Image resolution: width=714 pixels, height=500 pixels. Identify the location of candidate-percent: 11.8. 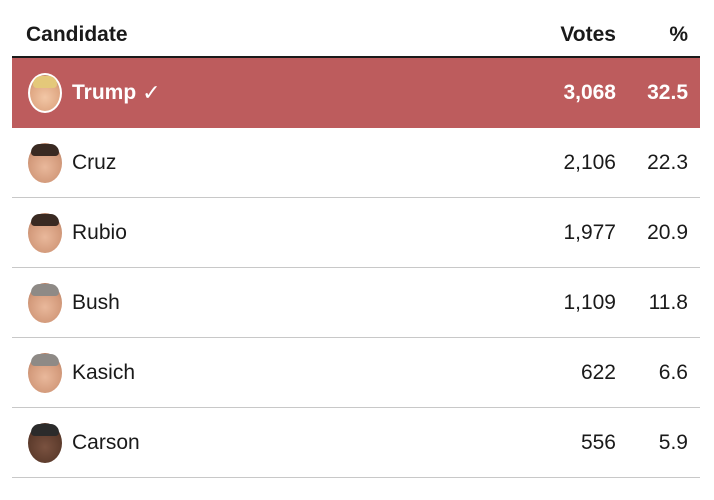
(668, 302).